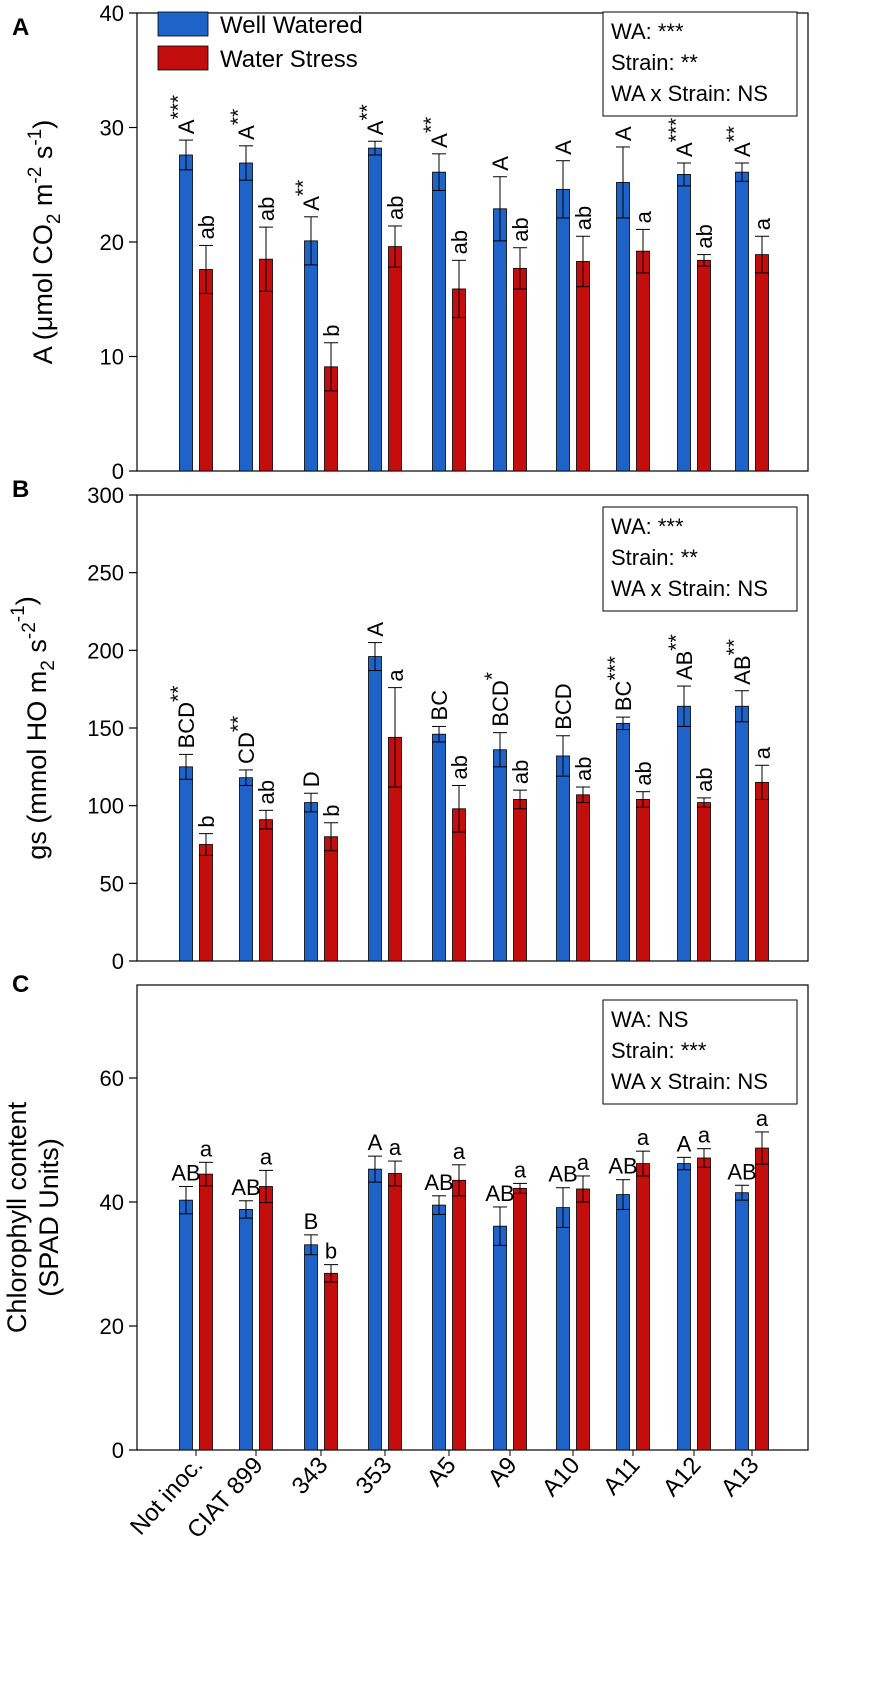 The height and width of the screenshot is (1707, 886). I want to click on legend: Well Watered Water Stress, so click(260, 42).